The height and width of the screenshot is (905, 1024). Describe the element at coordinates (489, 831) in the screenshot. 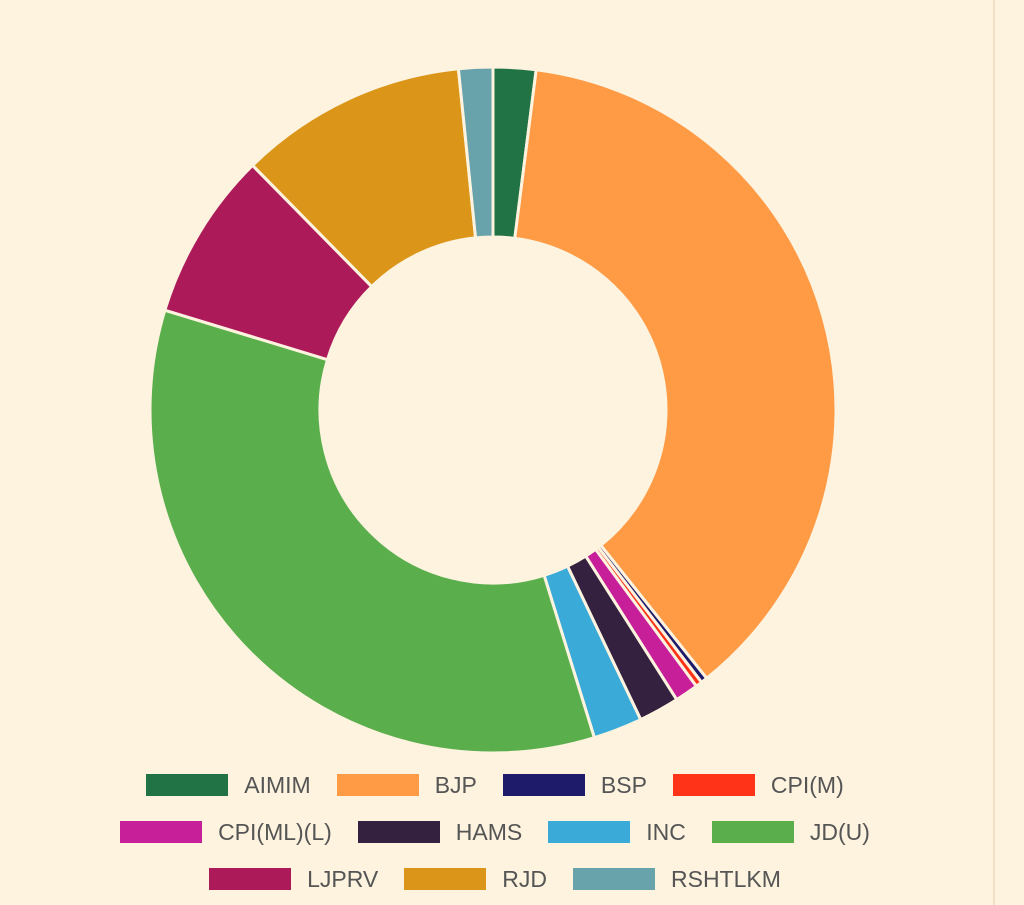

I see `legend-label: HAMS` at that location.